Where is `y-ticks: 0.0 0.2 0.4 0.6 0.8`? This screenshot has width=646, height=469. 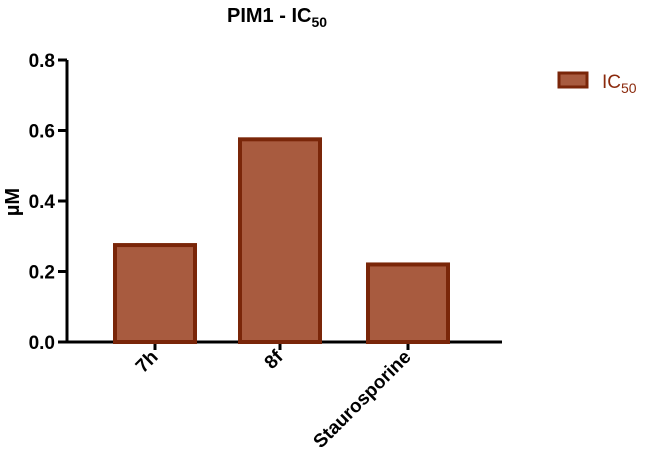
y-ticks: 0.0 0.2 0.4 0.6 0.8 is located at coordinates (48, 202).